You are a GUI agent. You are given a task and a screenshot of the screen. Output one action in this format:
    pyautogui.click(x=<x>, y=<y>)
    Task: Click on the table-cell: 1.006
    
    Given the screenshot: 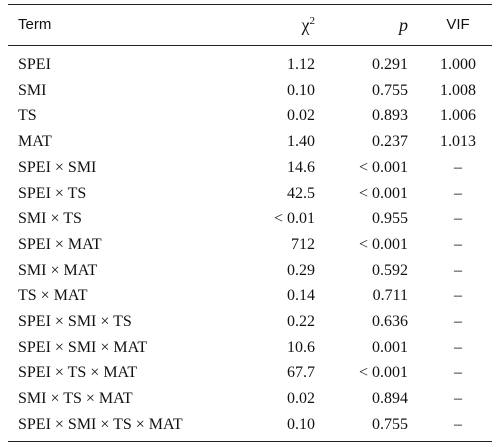 What is the action you would take?
    pyautogui.click(x=458, y=116)
    